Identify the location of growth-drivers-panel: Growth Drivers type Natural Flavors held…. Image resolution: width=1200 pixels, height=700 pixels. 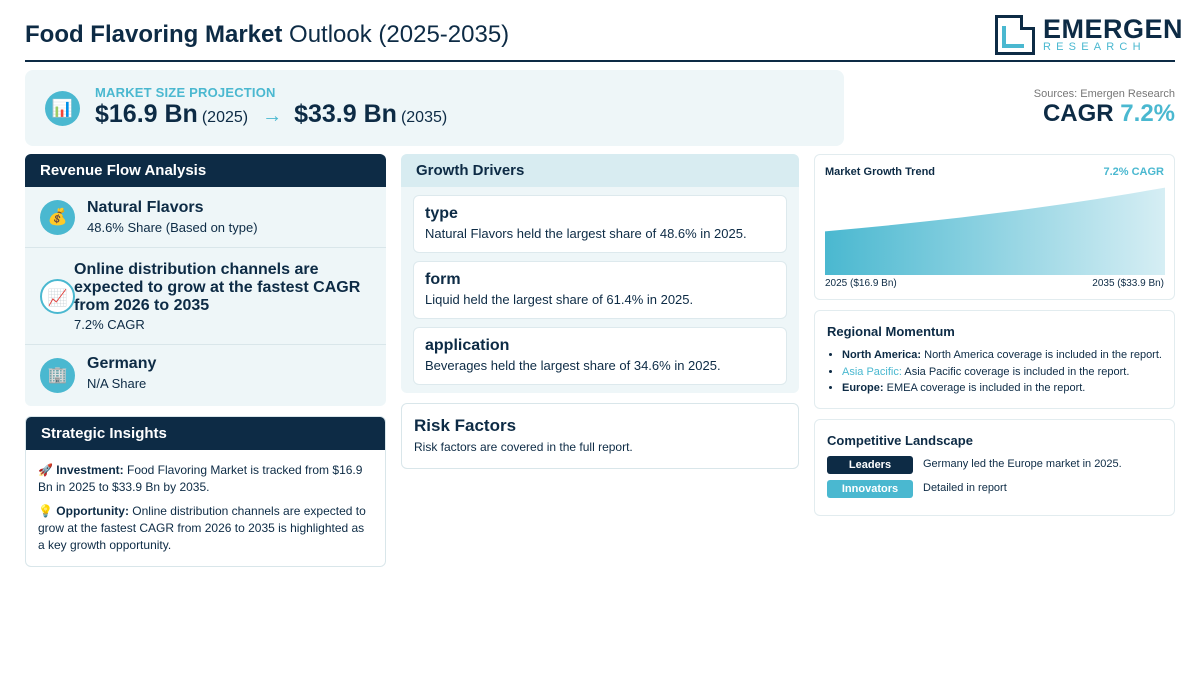
(600, 273).